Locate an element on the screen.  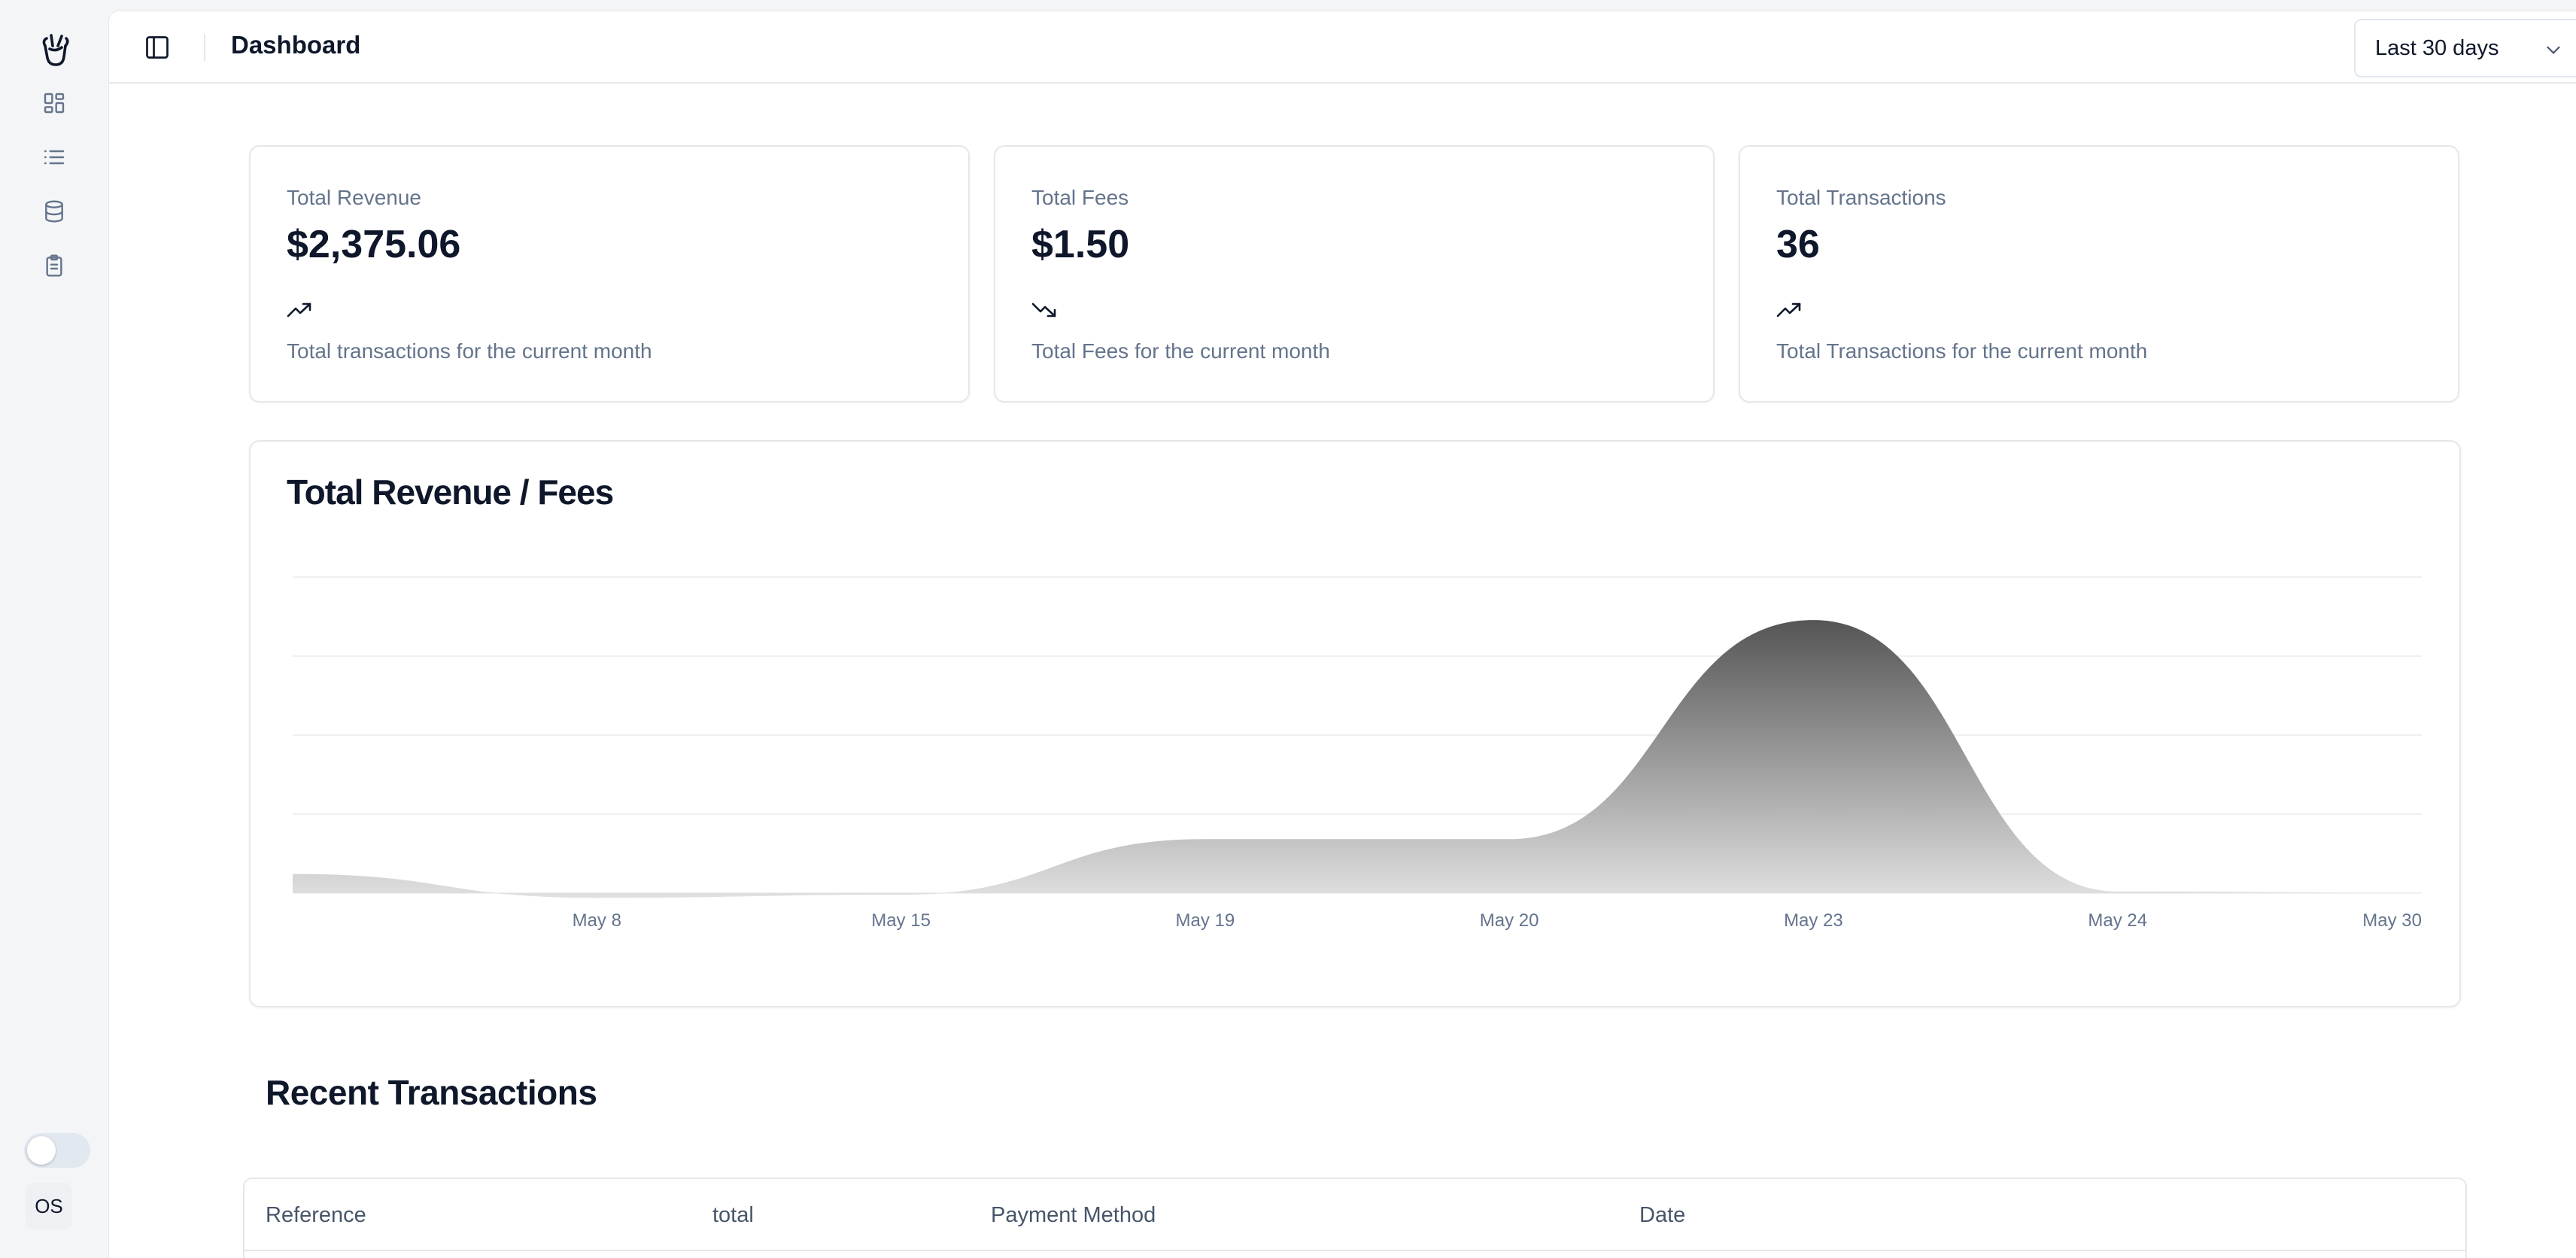
avatar: OS is located at coordinates (49, 1206).